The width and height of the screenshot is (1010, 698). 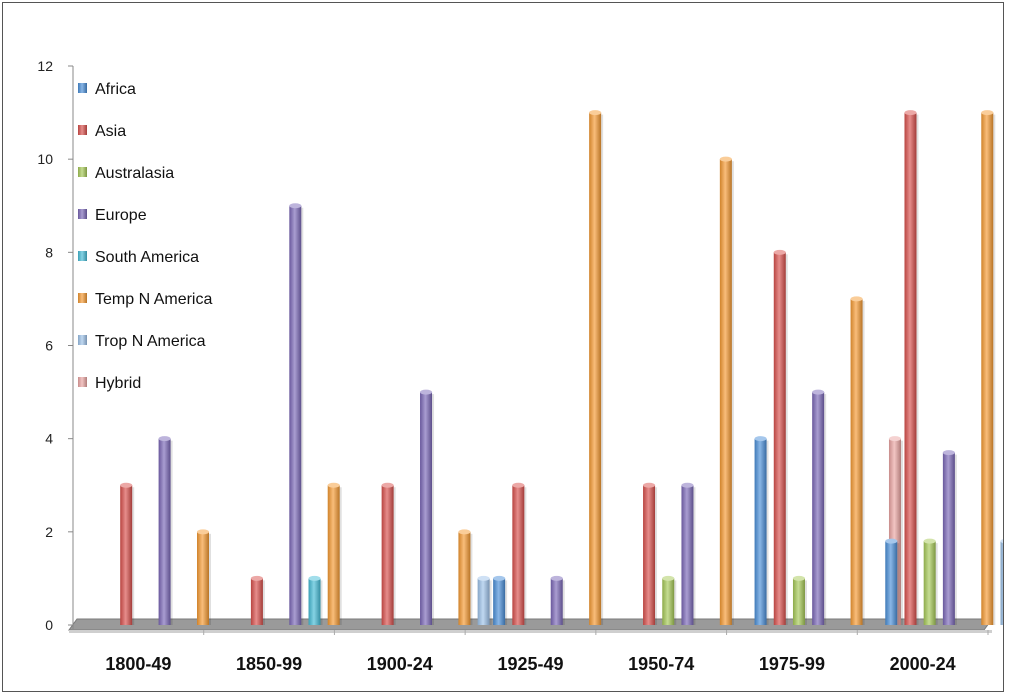 I want to click on x-tick-label: 1800-49, so click(x=138, y=664).